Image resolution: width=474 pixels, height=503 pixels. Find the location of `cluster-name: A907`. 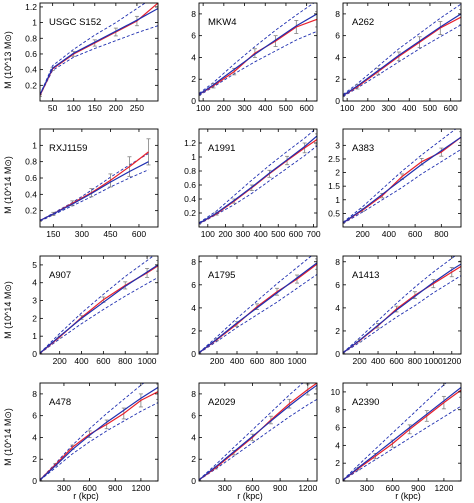

cluster-name: A907 is located at coordinates (60, 275).